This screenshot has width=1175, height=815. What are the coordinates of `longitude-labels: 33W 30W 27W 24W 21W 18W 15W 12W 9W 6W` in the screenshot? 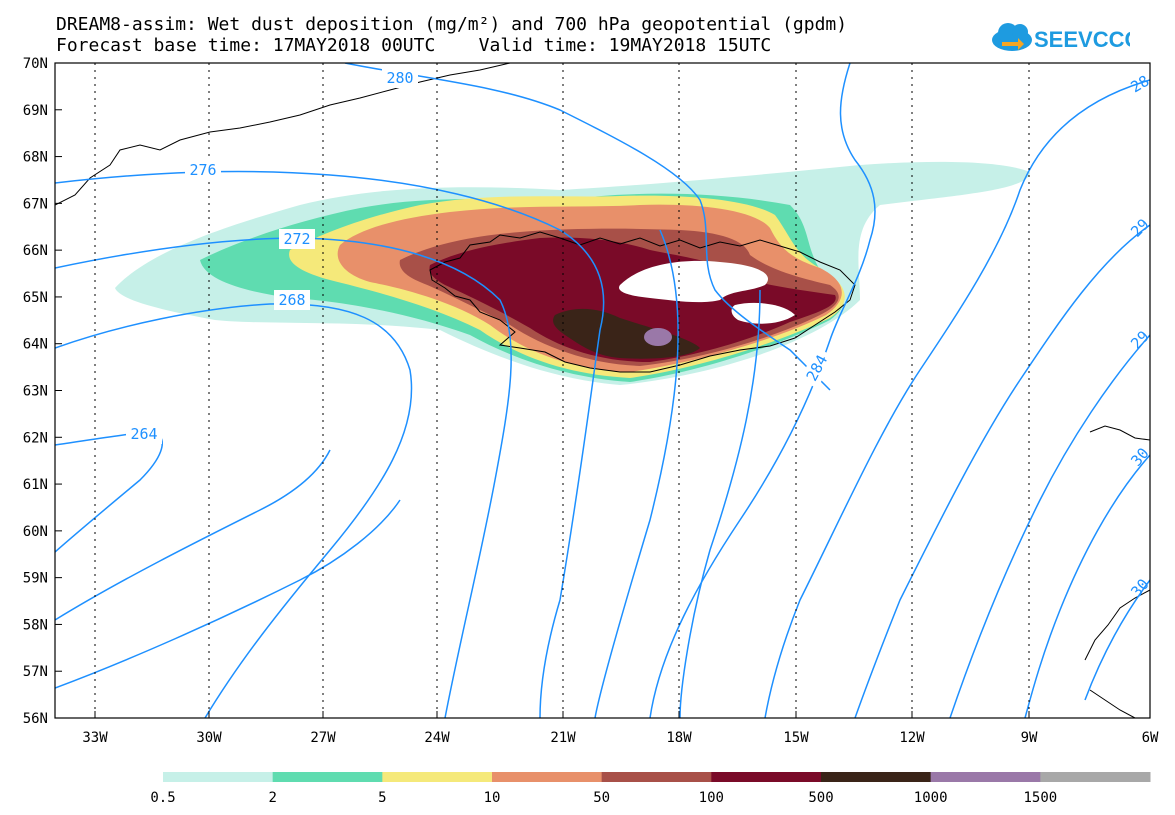 It's located at (620, 728).